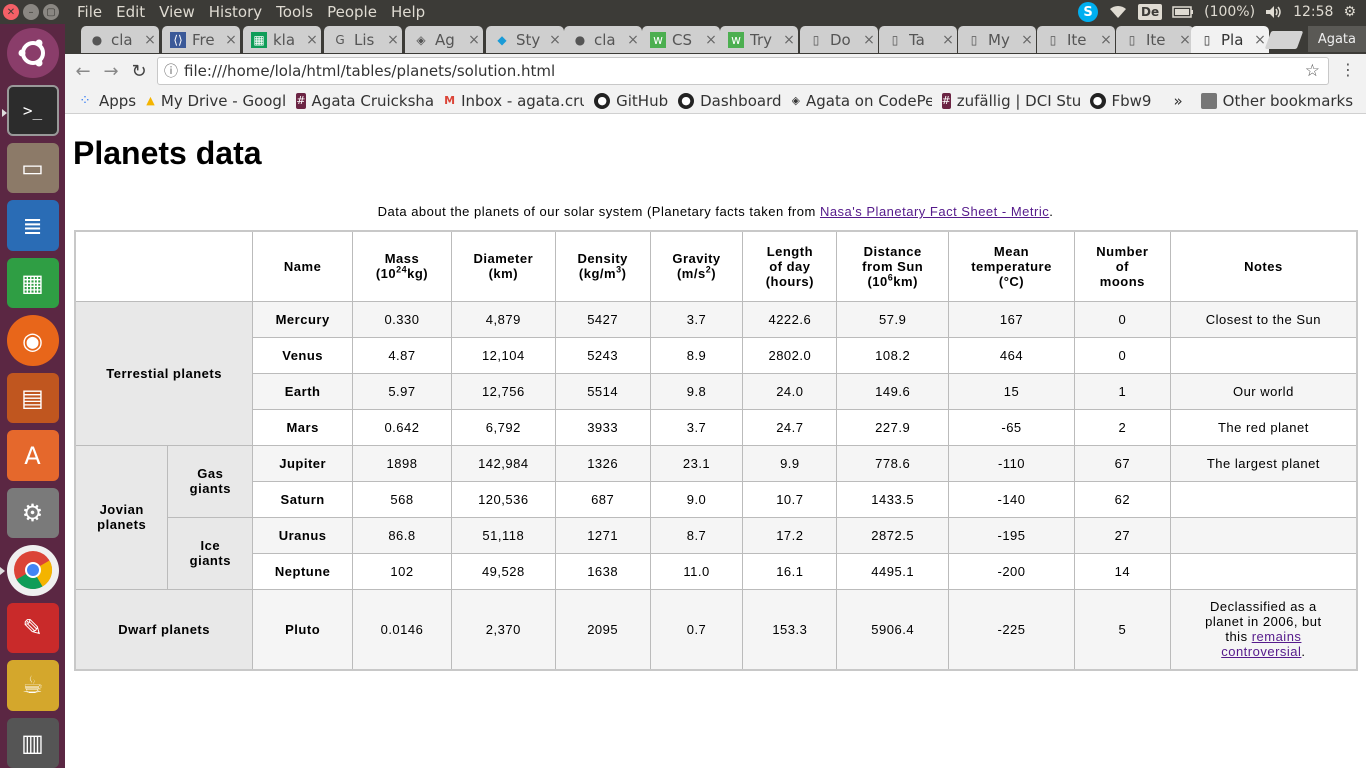  I want to click on cell-distance: 227.9, so click(893, 427).